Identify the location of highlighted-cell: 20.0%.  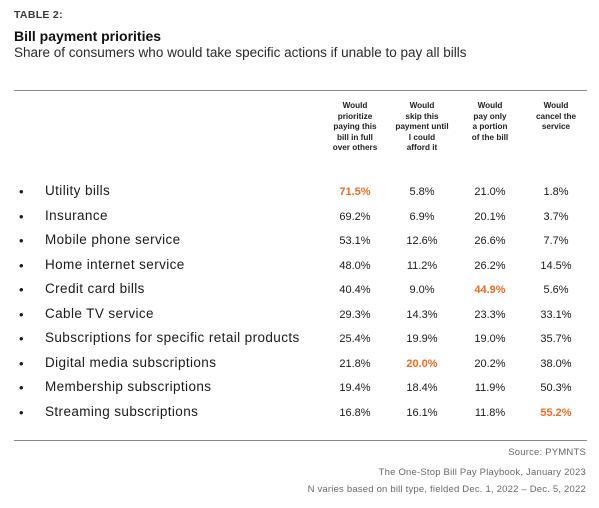
(422, 363).